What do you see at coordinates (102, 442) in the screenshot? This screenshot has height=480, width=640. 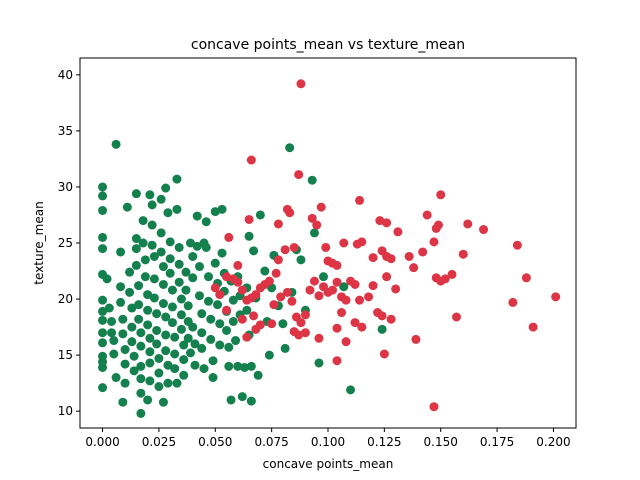 I see `x-tick-label: 0.000` at bounding box center [102, 442].